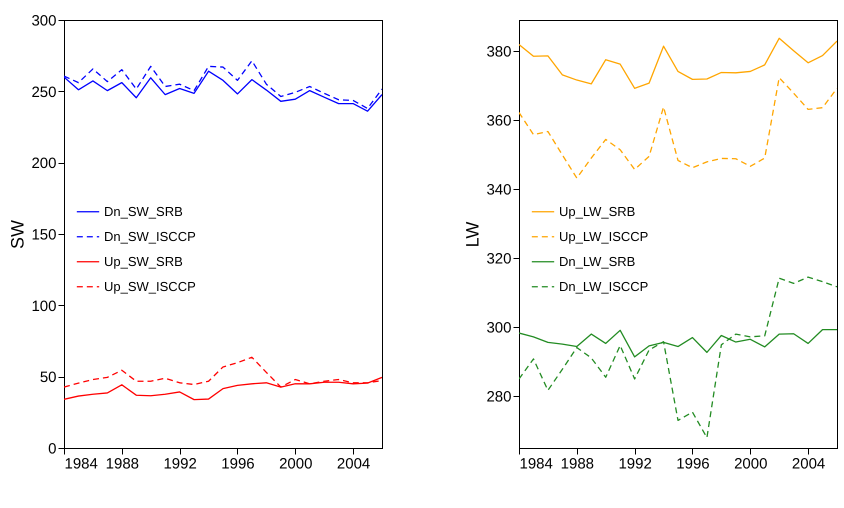 The width and height of the screenshot is (844, 508). What do you see at coordinates (499, 259) in the screenshot?
I see `y-tick-label: 320` at bounding box center [499, 259].